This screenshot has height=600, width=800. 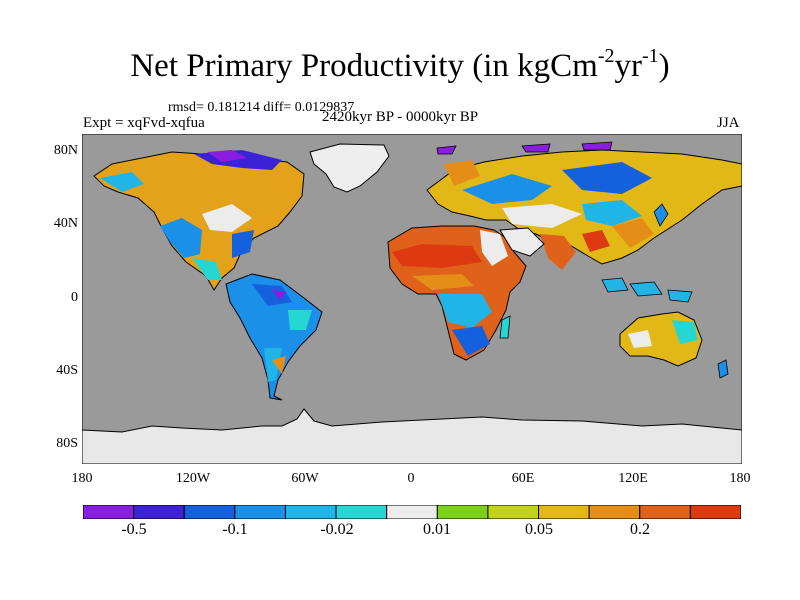 I want to click on greenland-landmass, so click(x=349, y=168).